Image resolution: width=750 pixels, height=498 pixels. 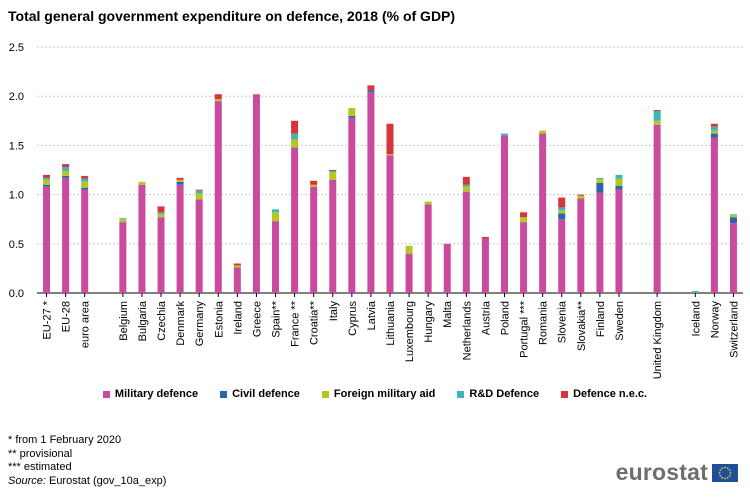 I want to click on x-tick-label: Finland, so click(x=601, y=319).